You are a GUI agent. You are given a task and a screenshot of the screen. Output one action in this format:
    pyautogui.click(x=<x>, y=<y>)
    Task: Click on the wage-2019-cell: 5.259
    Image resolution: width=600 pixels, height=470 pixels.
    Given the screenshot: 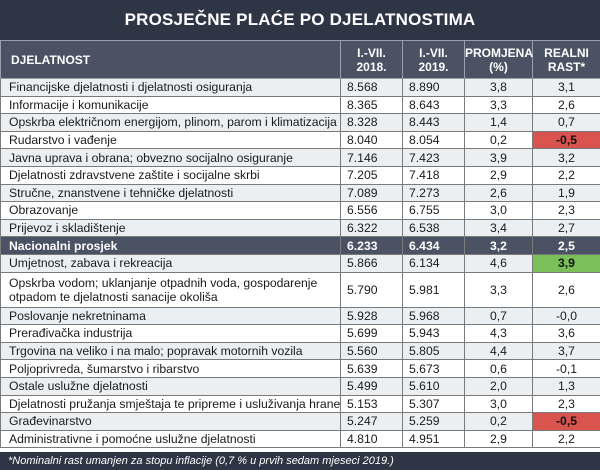 What is the action you would take?
    pyautogui.click(x=433, y=421)
    